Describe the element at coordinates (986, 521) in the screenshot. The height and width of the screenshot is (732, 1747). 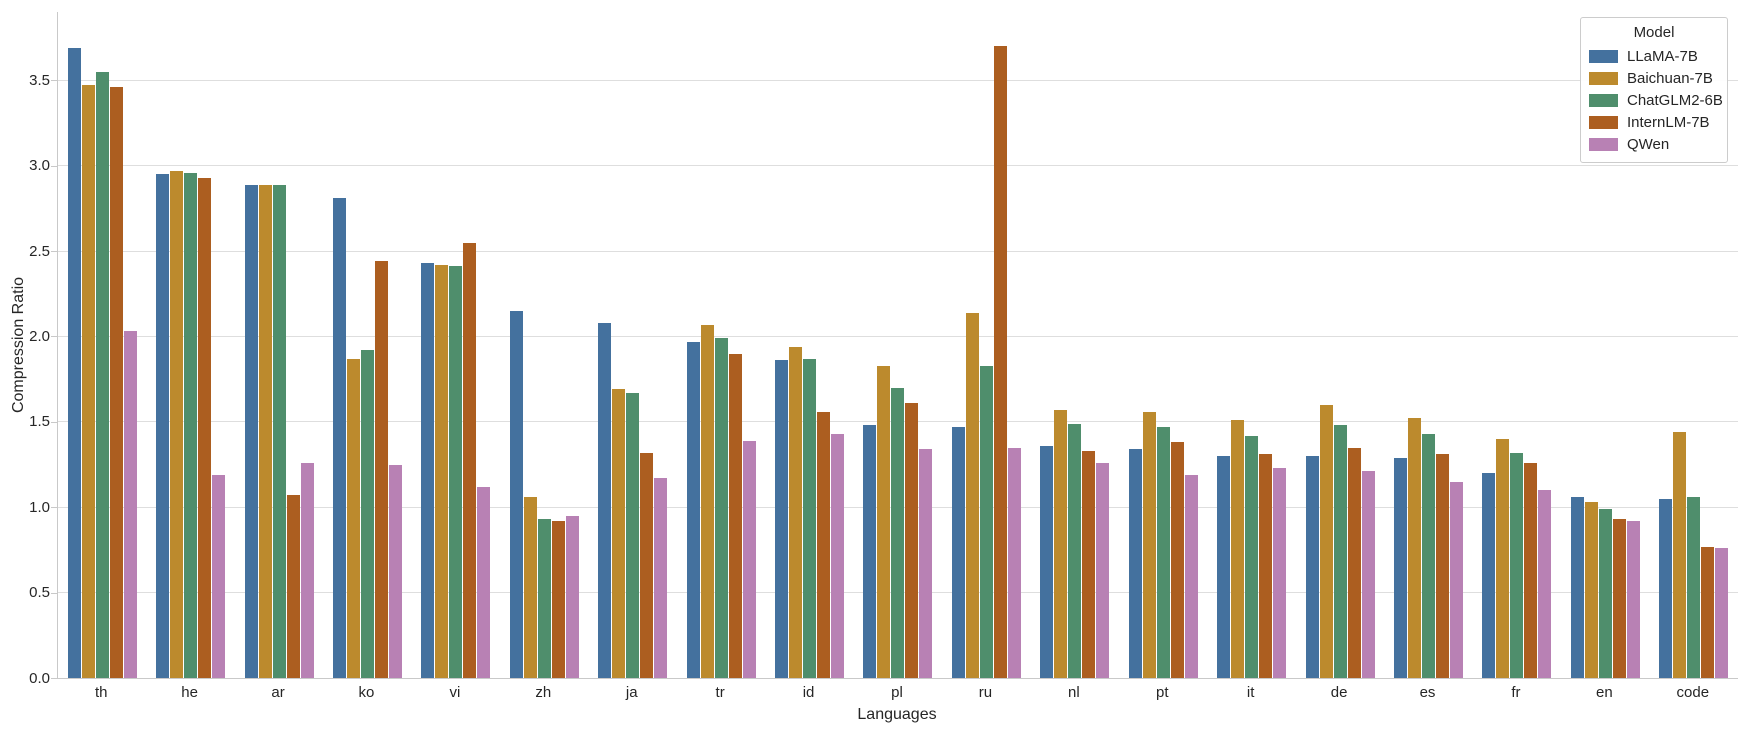
I see `bar-ru-ChatGLM2-6B` at that location.